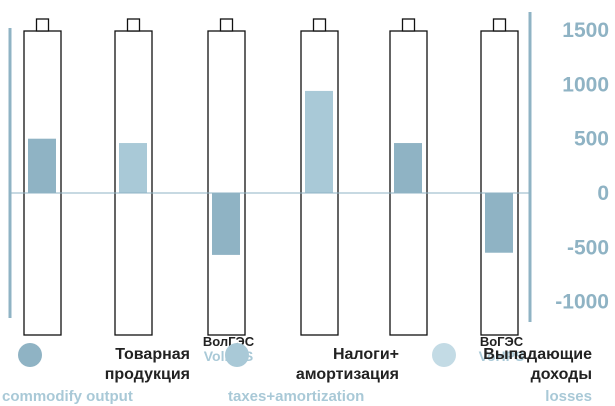 The width and height of the screenshot is (615, 406). I want to click on y-axis-ticks: 1500 1000 500 0 -500 -1000, so click(582, 166).